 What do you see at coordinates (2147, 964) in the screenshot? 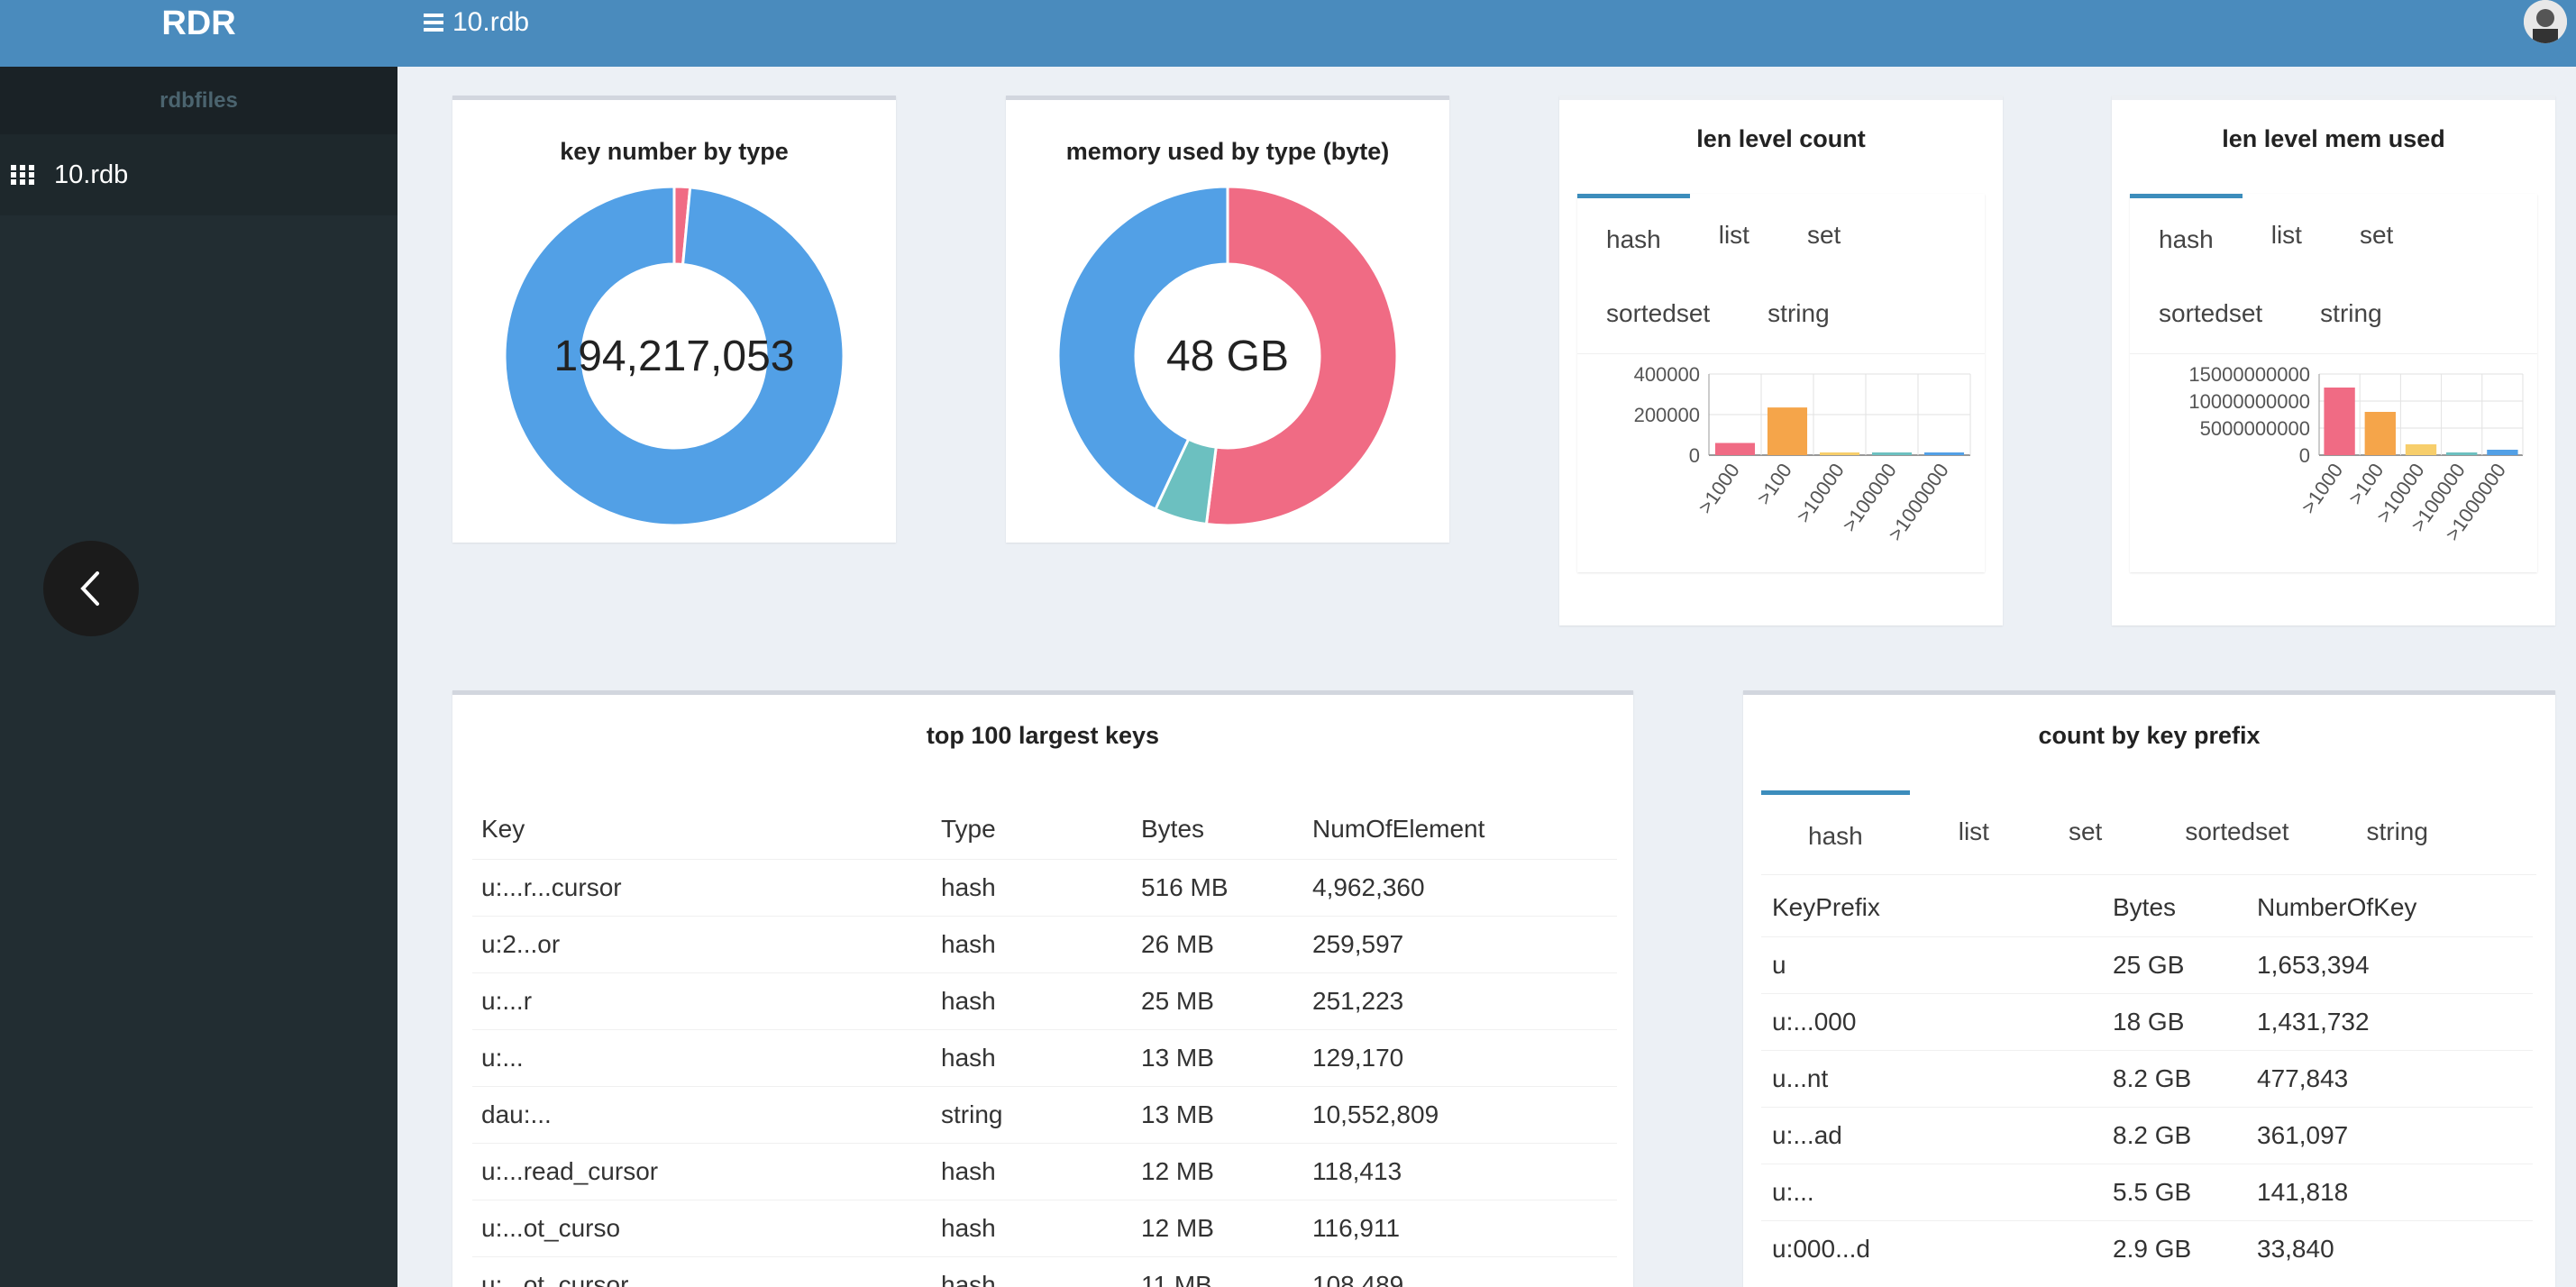
I see `table-row: u 25 GB 1,653,394` at bounding box center [2147, 964].